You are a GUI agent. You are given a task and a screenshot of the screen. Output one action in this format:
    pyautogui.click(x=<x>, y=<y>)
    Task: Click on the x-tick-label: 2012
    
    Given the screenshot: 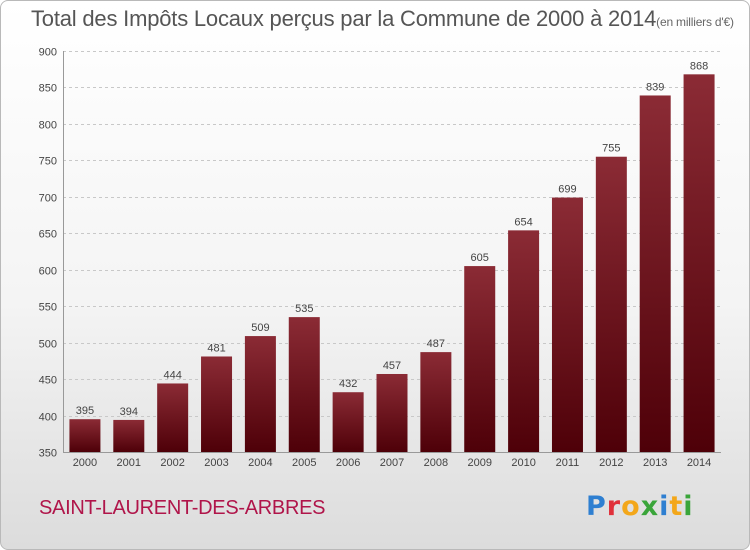 What is the action you would take?
    pyautogui.click(x=611, y=463)
    